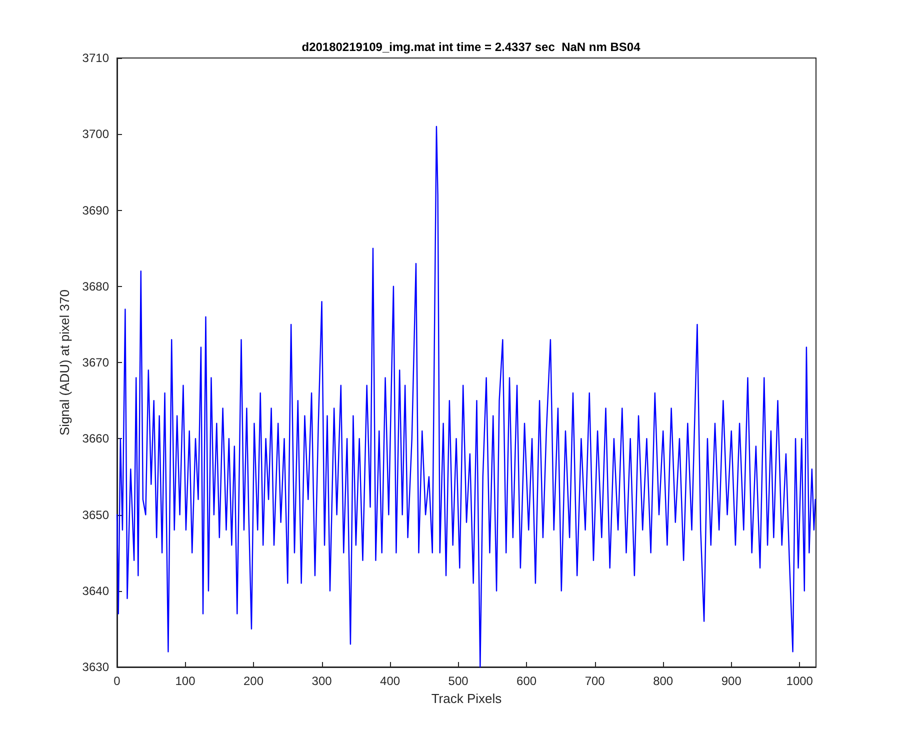  Describe the element at coordinates (526, 681) in the screenshot. I see `x-tick-label: 600` at that location.